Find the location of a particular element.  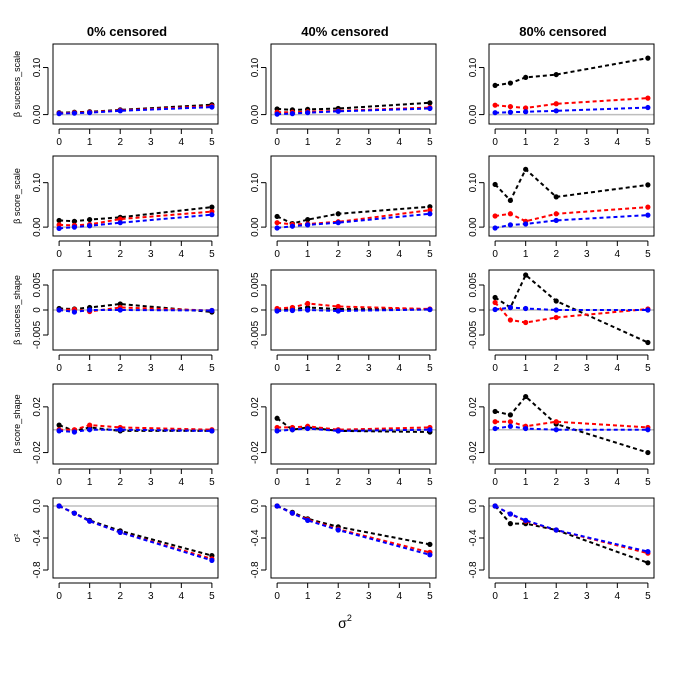

panel-r3-c1: 0 1 2 3 4 5 -0.02 0.02 is located at coordinates (343, 435).